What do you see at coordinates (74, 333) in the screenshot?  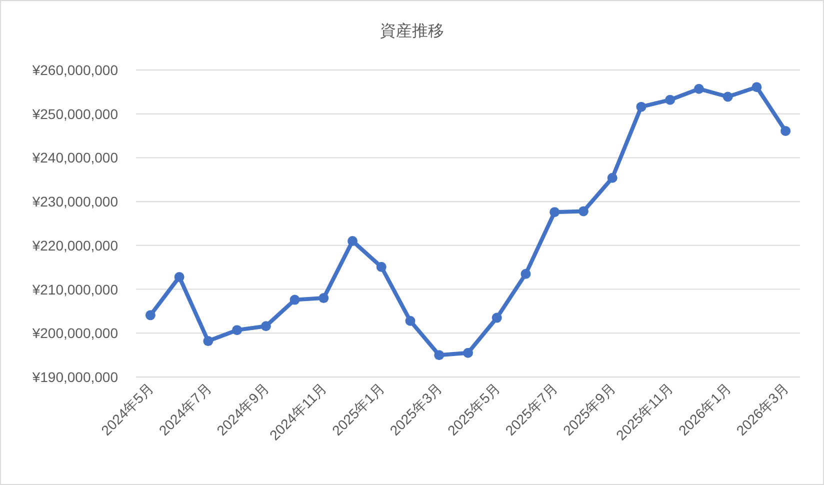 I see `y-tick-label: ¥200,000,000` at bounding box center [74, 333].